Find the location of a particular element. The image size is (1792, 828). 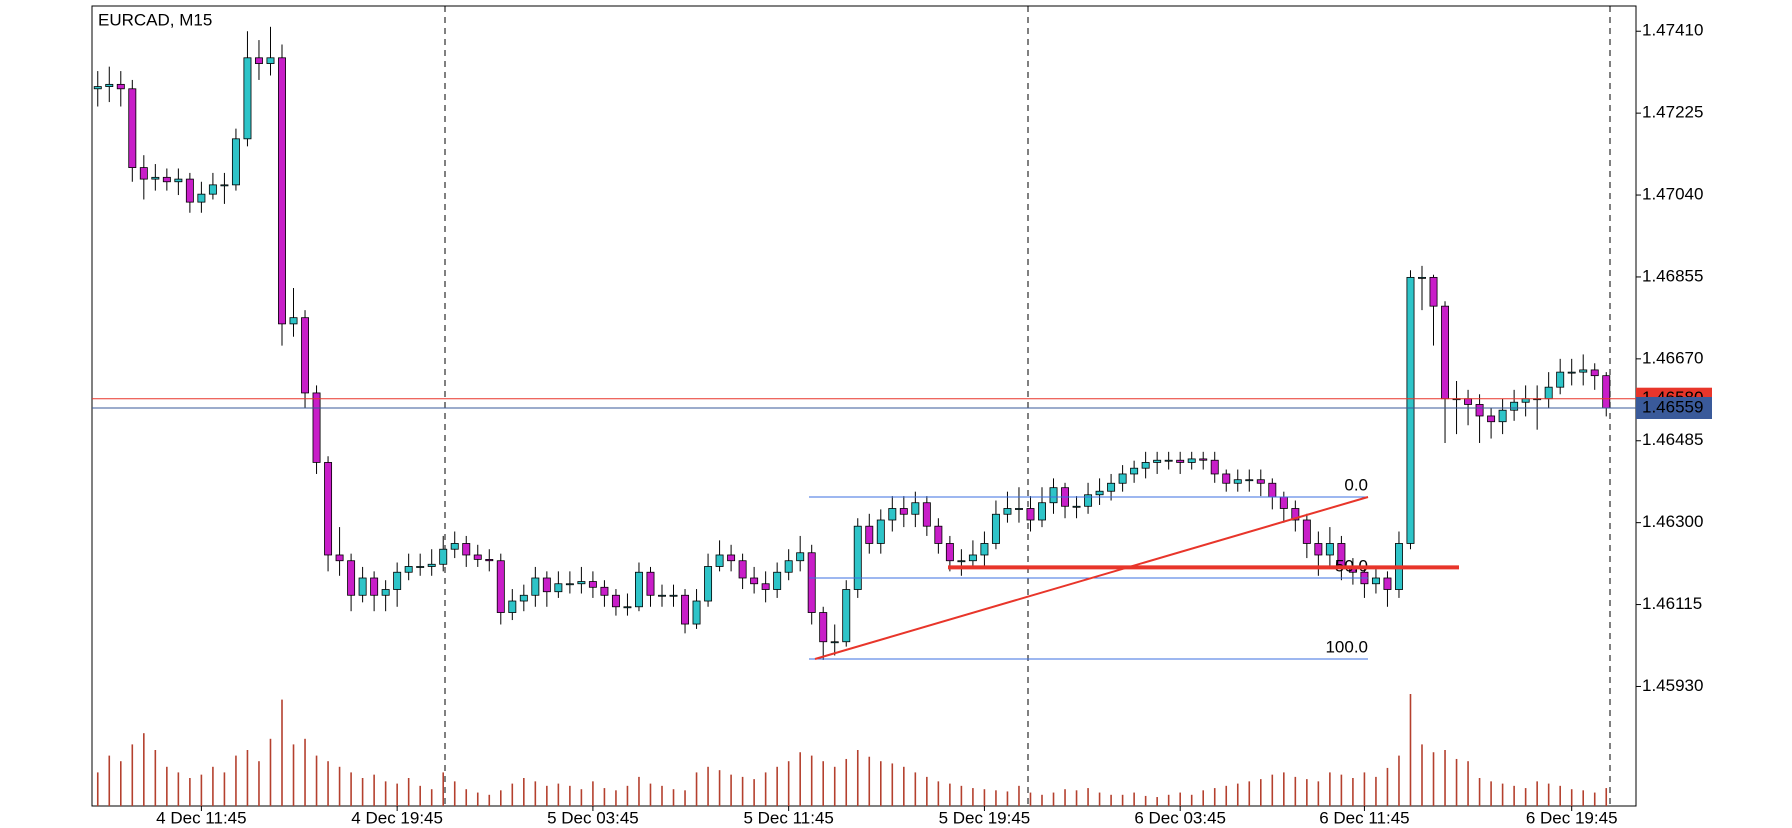

x-tick-label: 4 Dec 19:45 is located at coordinates (397, 817).